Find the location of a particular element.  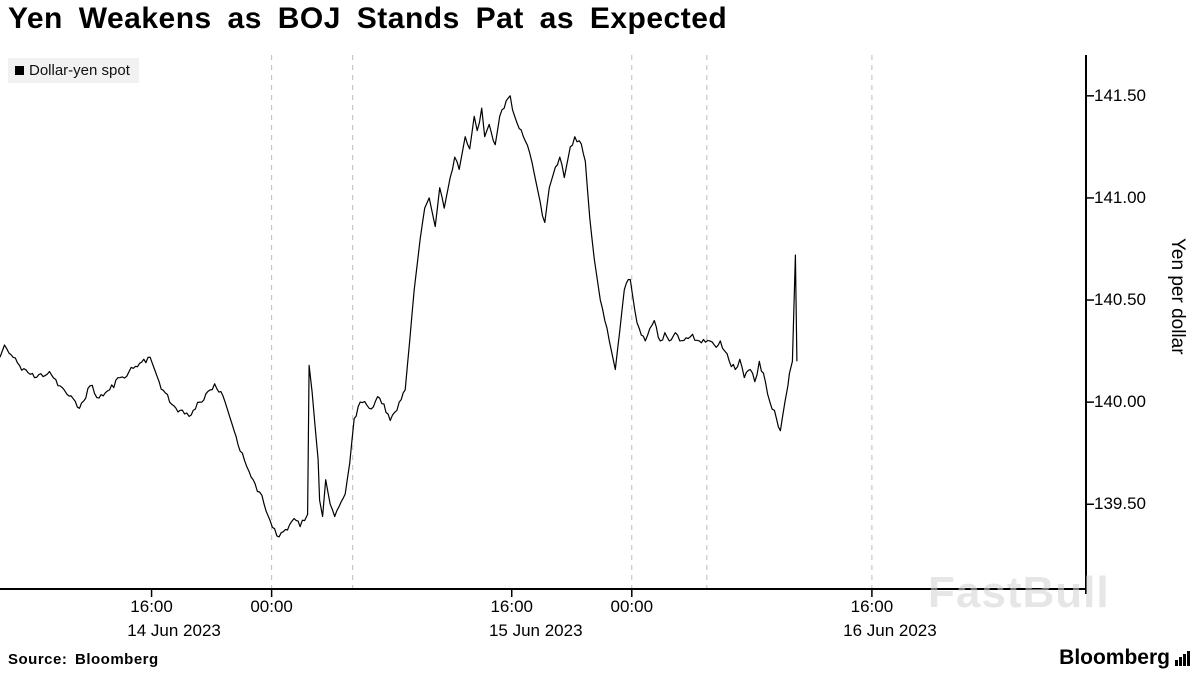

x-date-label: 14 Jun 2023 is located at coordinates (174, 630).